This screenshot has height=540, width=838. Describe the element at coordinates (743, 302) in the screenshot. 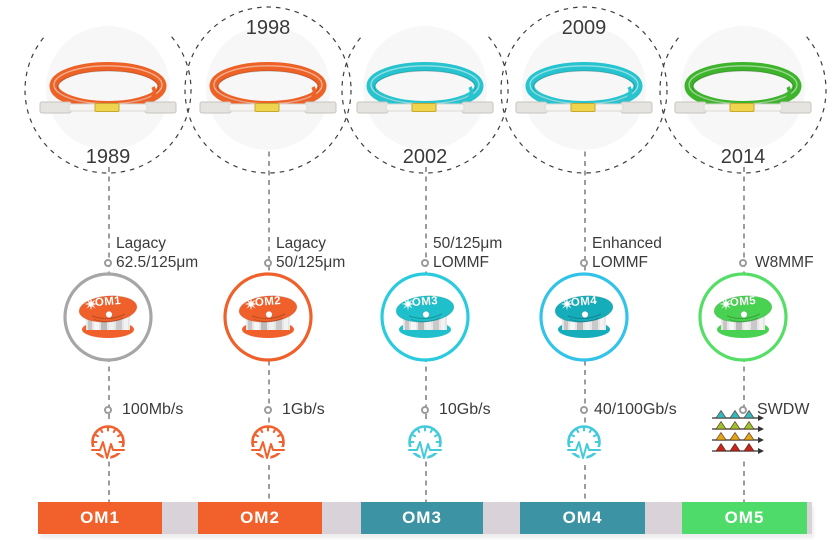

I see `spool-label-om5: OM5` at that location.